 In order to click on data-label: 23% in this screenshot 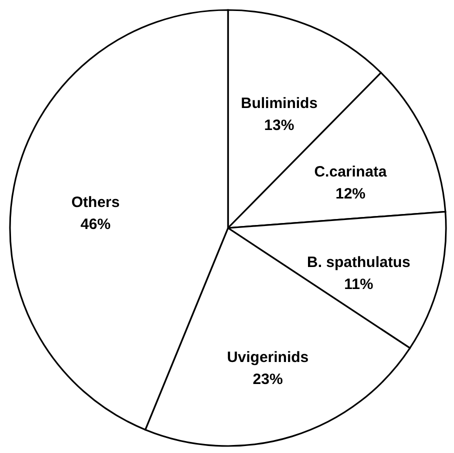, I will do `click(267, 379)`.